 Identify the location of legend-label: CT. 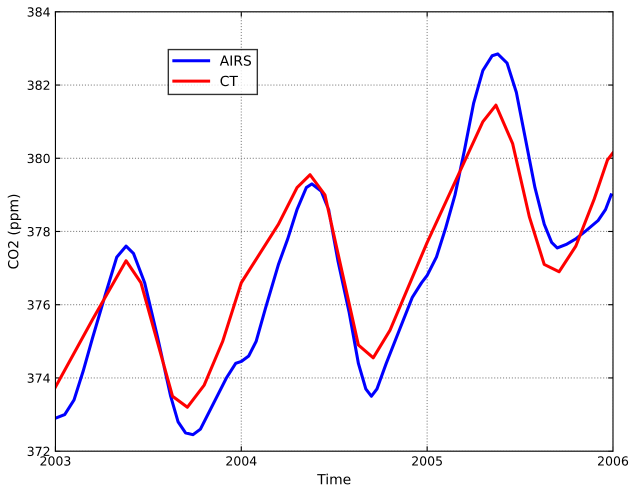
(229, 81).